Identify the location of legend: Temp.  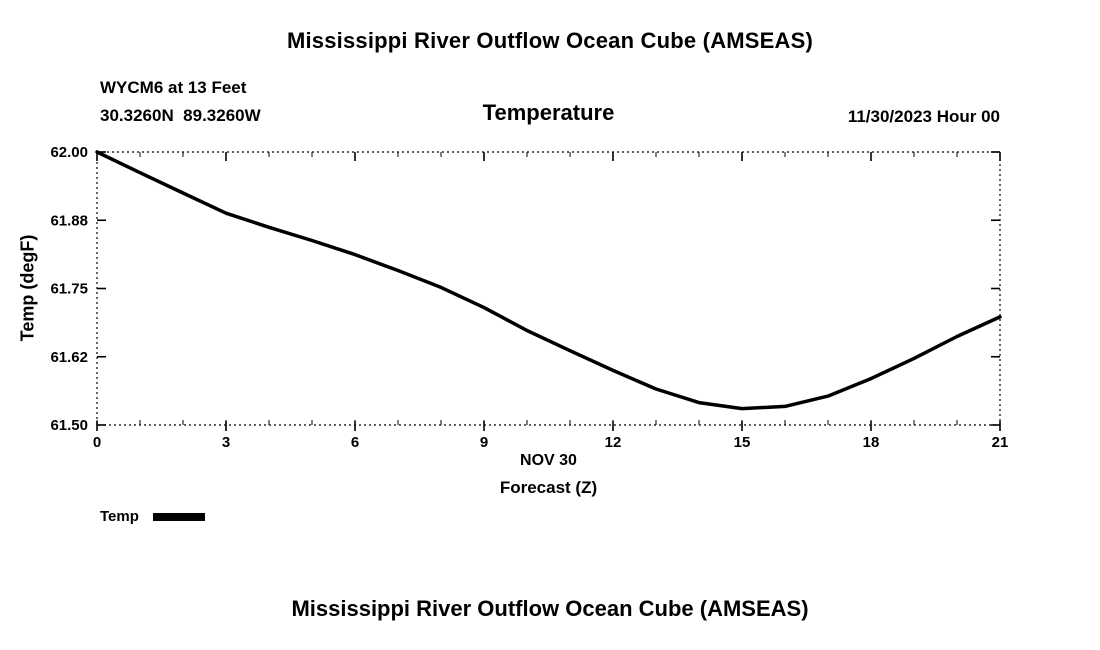
(152, 516).